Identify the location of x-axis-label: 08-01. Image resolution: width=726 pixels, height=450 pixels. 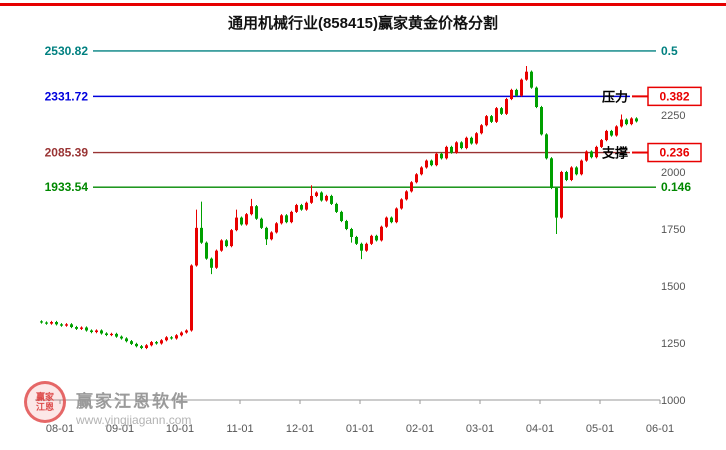
(60, 429).